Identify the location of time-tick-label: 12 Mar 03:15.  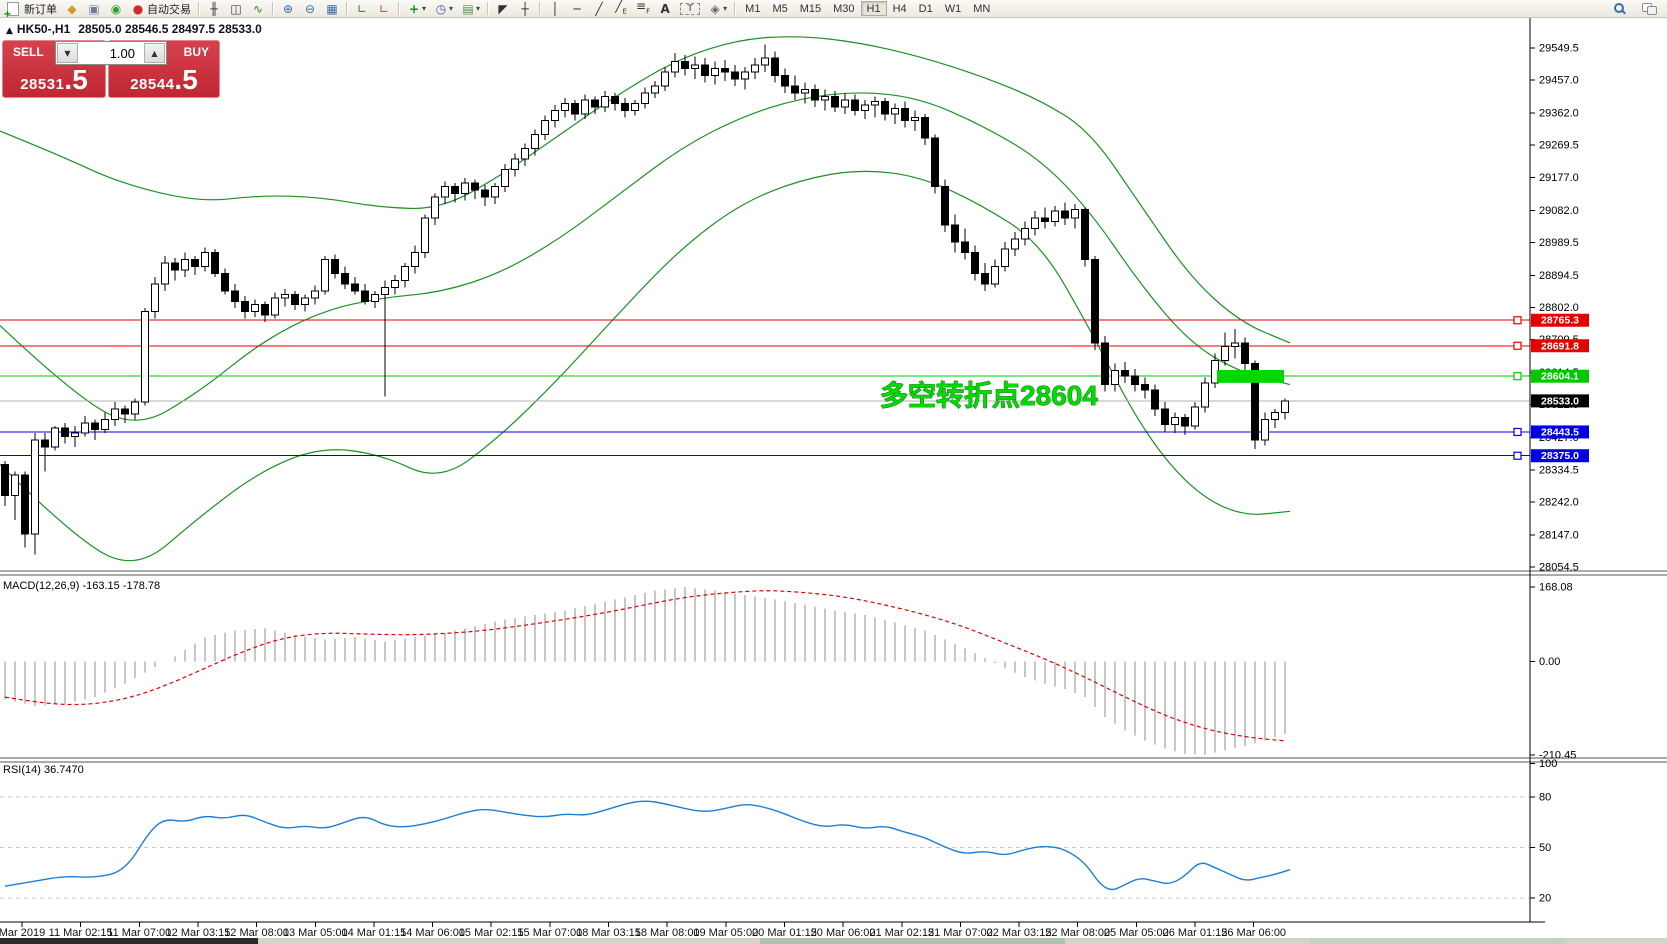
(198, 933).